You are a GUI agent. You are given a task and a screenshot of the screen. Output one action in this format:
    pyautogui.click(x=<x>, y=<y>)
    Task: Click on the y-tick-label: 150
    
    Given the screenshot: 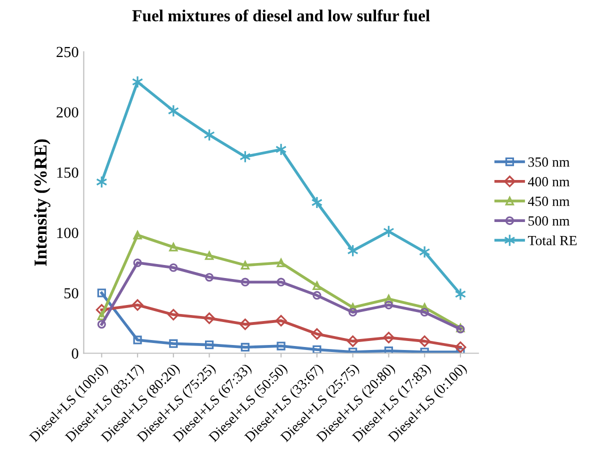 What is the action you would take?
    pyautogui.click(x=67, y=172)
    